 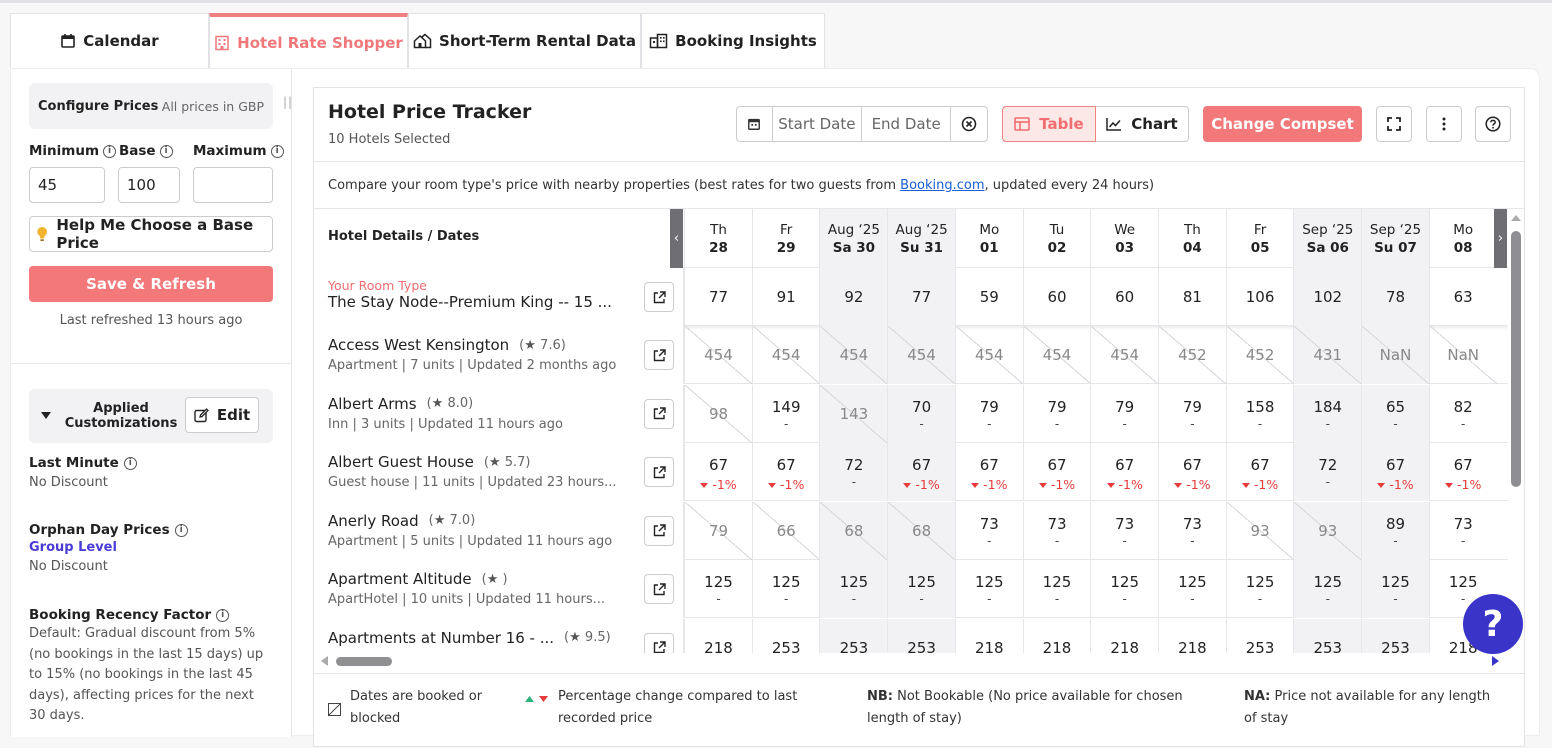 I want to click on booking-com-link: Booking.com, so click(x=942, y=185).